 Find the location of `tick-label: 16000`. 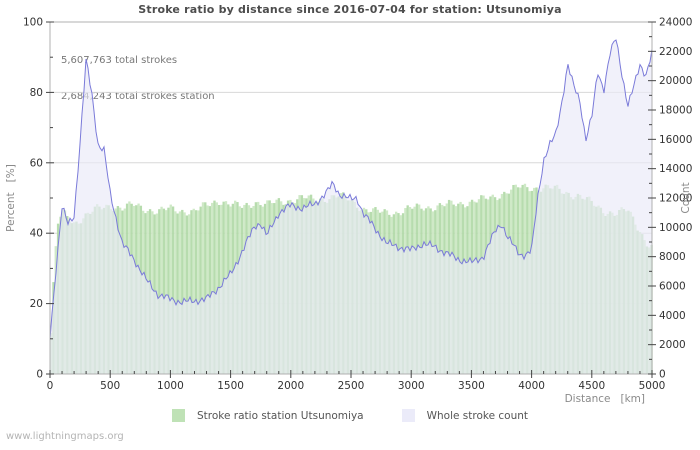

tick-label: 16000 is located at coordinates (675, 140).